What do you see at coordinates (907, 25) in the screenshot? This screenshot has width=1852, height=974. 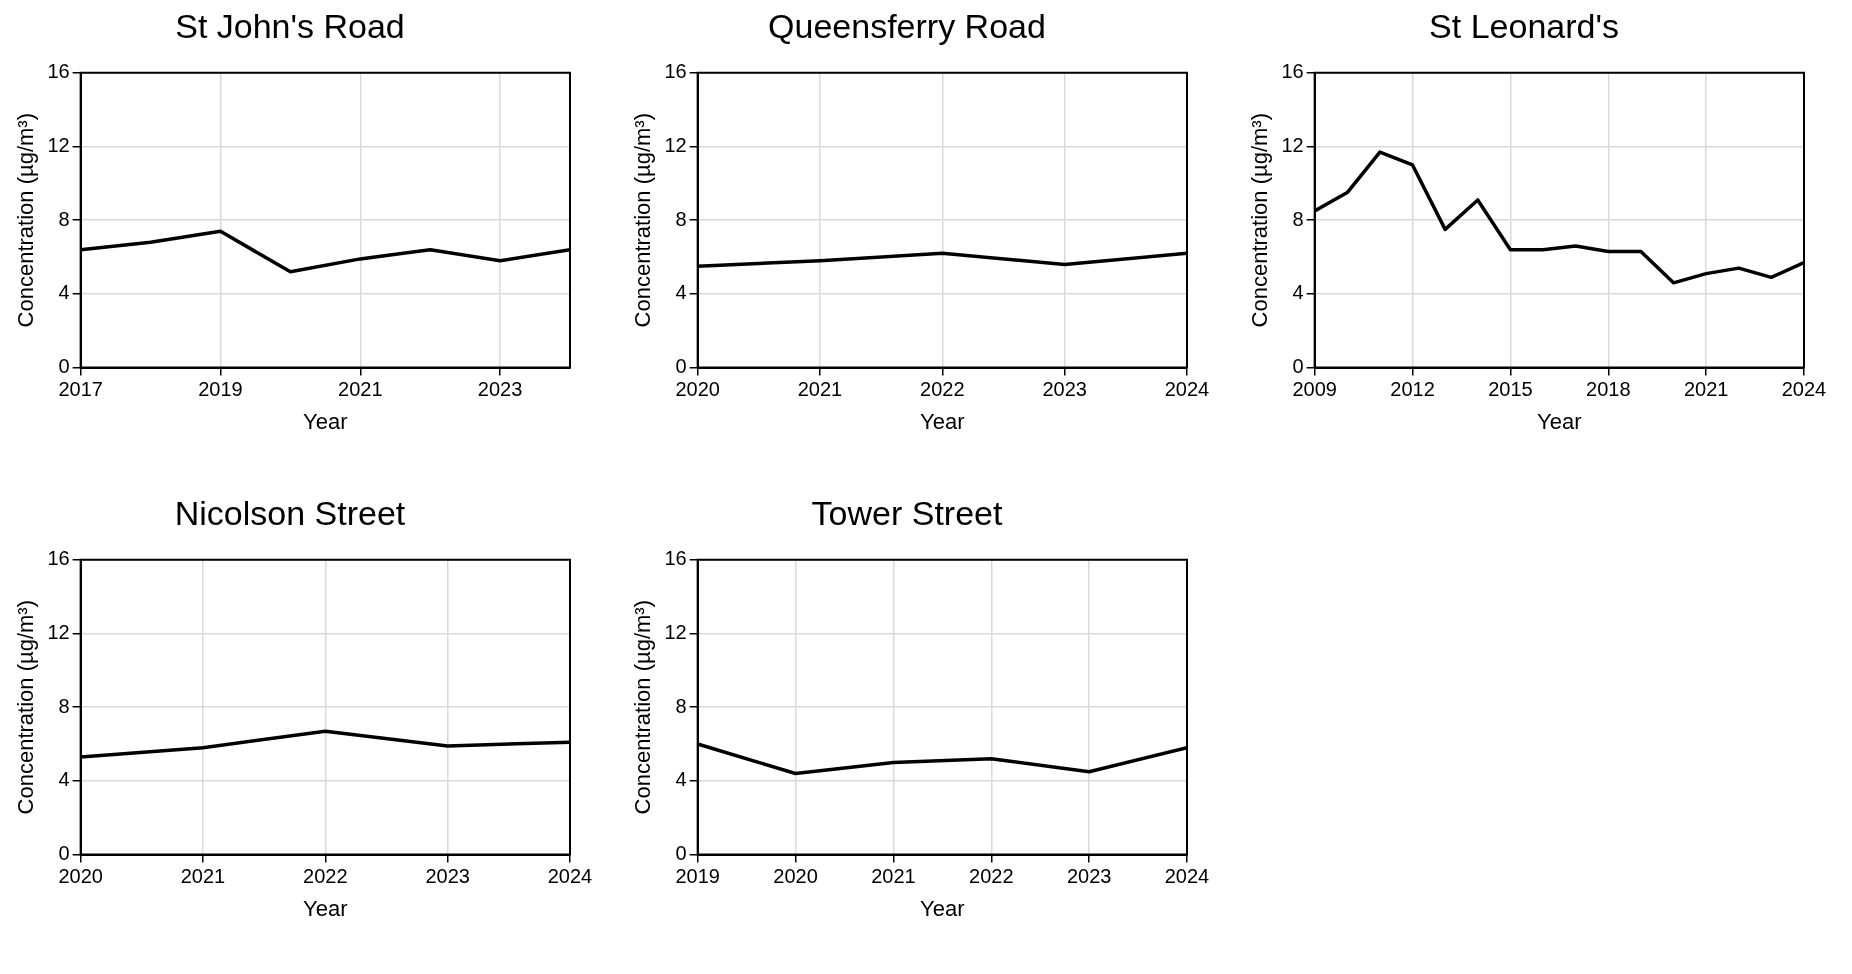 I see `chart-title: Queensferry Road` at bounding box center [907, 25].